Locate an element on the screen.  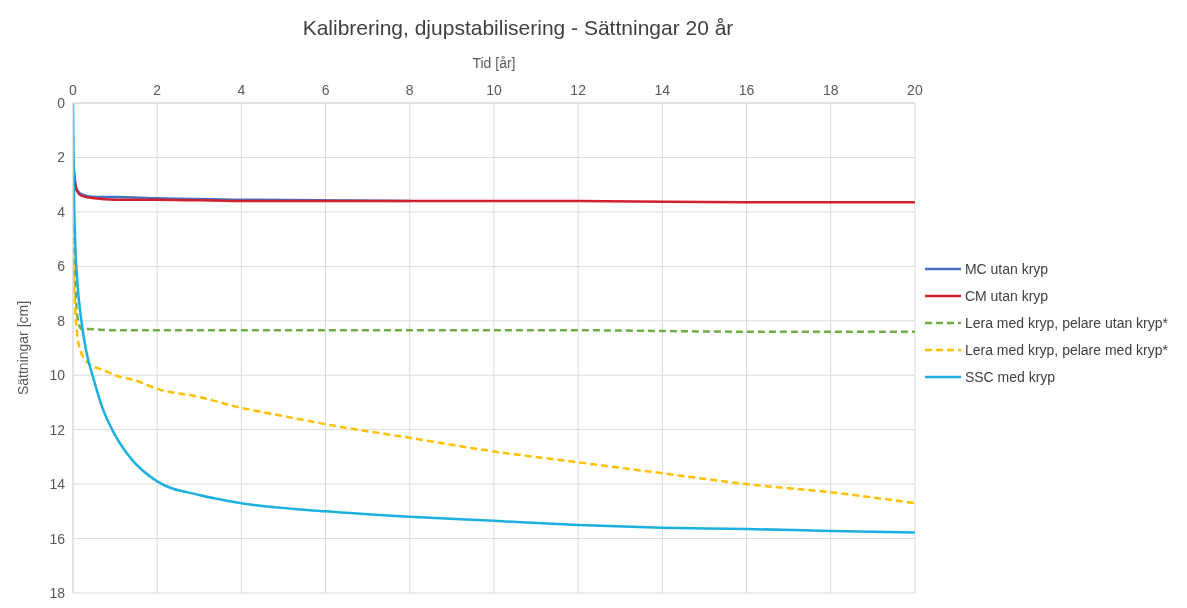
legend-label: CM utan kryp is located at coordinates (1006, 296).